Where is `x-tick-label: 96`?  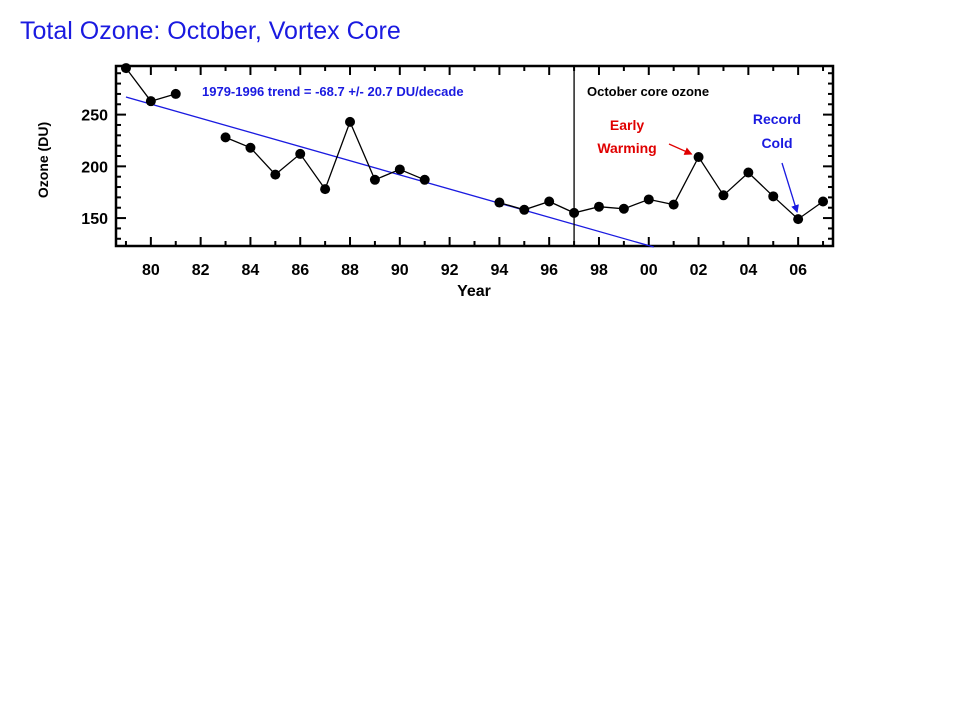
x-tick-label: 96 is located at coordinates (549, 270).